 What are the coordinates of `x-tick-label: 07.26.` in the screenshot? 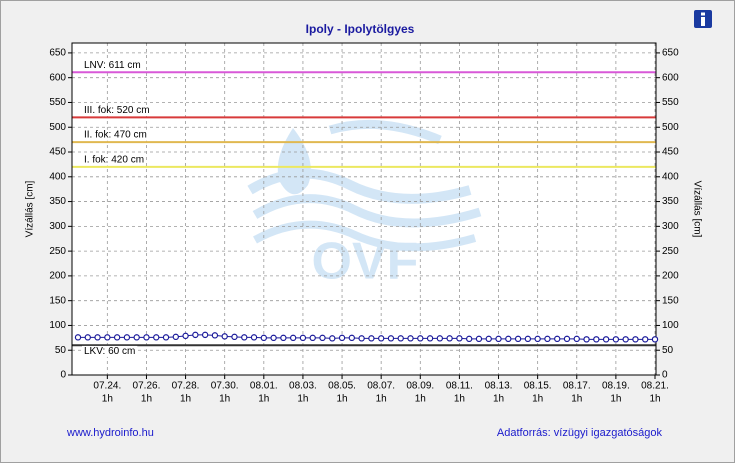 It's located at (147, 386).